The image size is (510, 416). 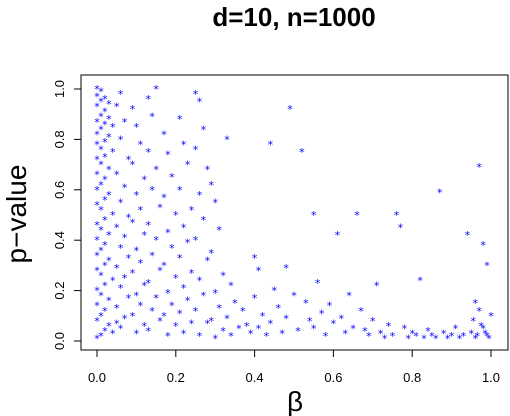 What do you see at coordinates (59, 291) in the screenshot?
I see `y-tick-label: 0.2` at bounding box center [59, 291].